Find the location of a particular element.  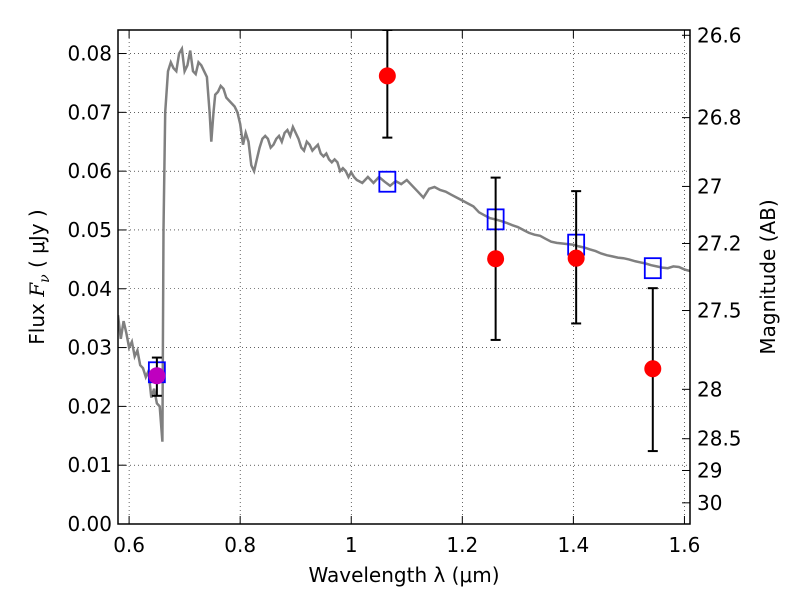

x-tick-label: 1 is located at coordinates (351, 545).